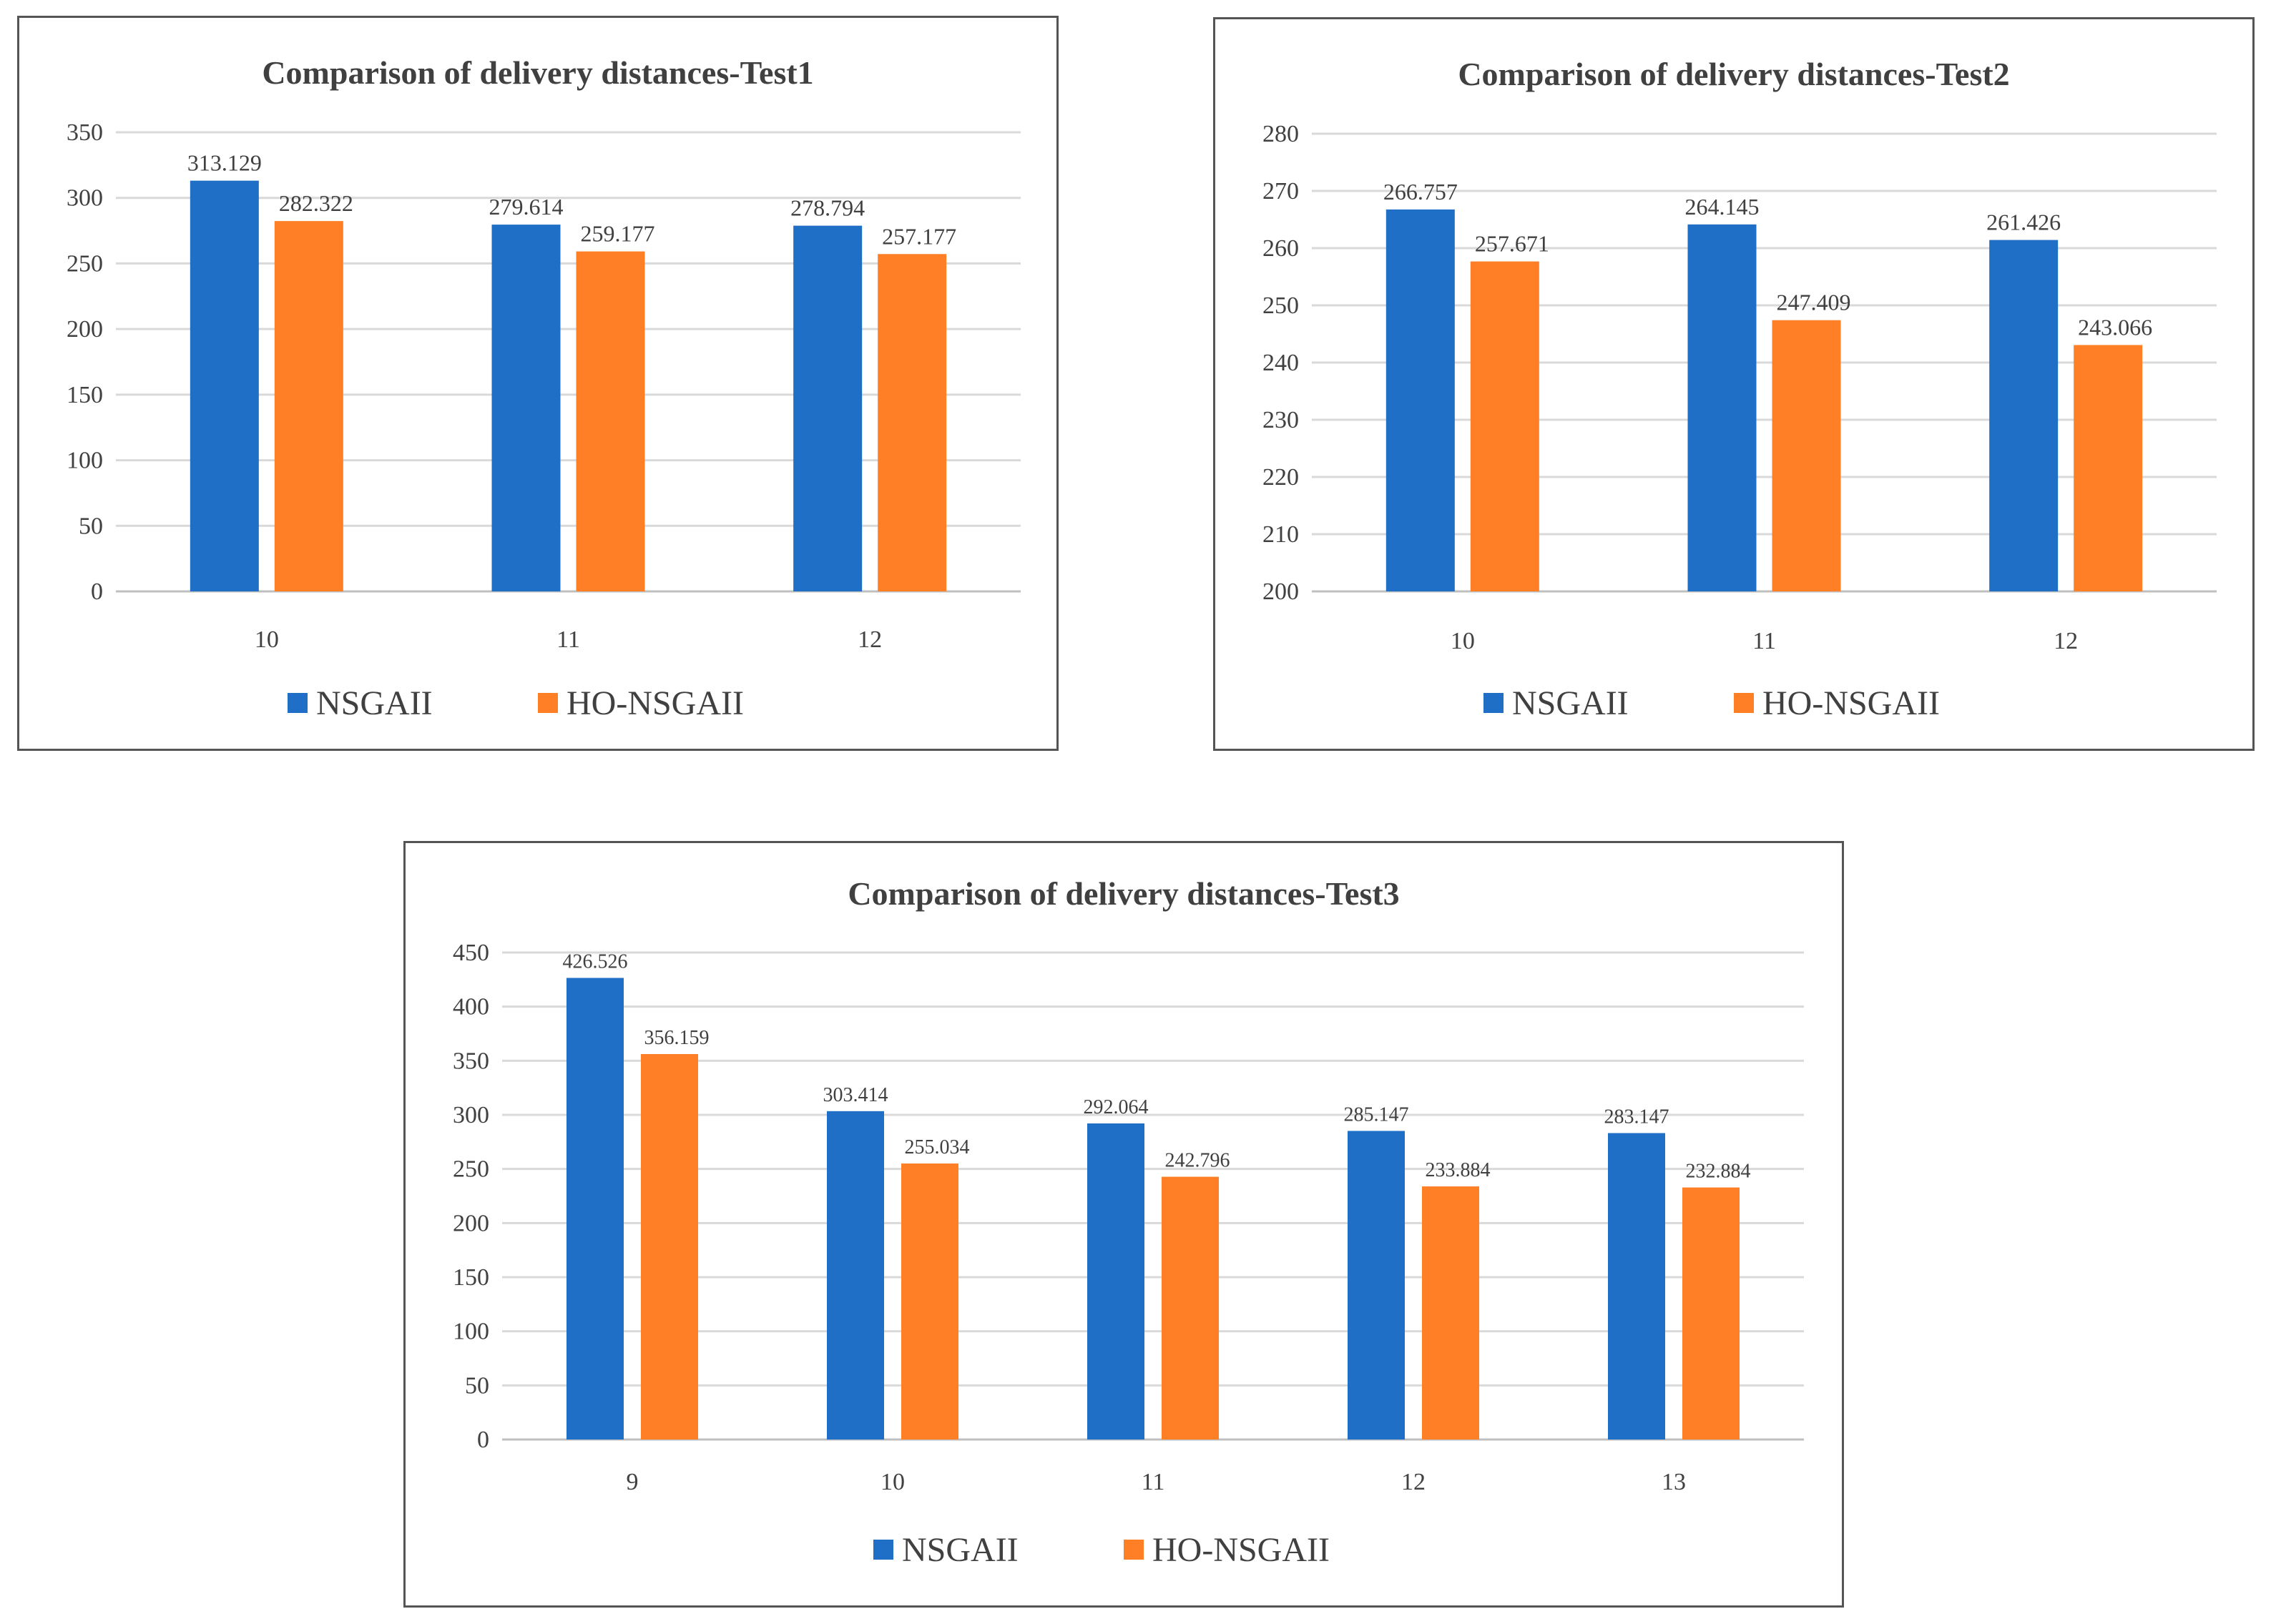  What do you see at coordinates (1733, 74) in the screenshot?
I see `chart-title: Comparison of delivery distances-Test2` at bounding box center [1733, 74].